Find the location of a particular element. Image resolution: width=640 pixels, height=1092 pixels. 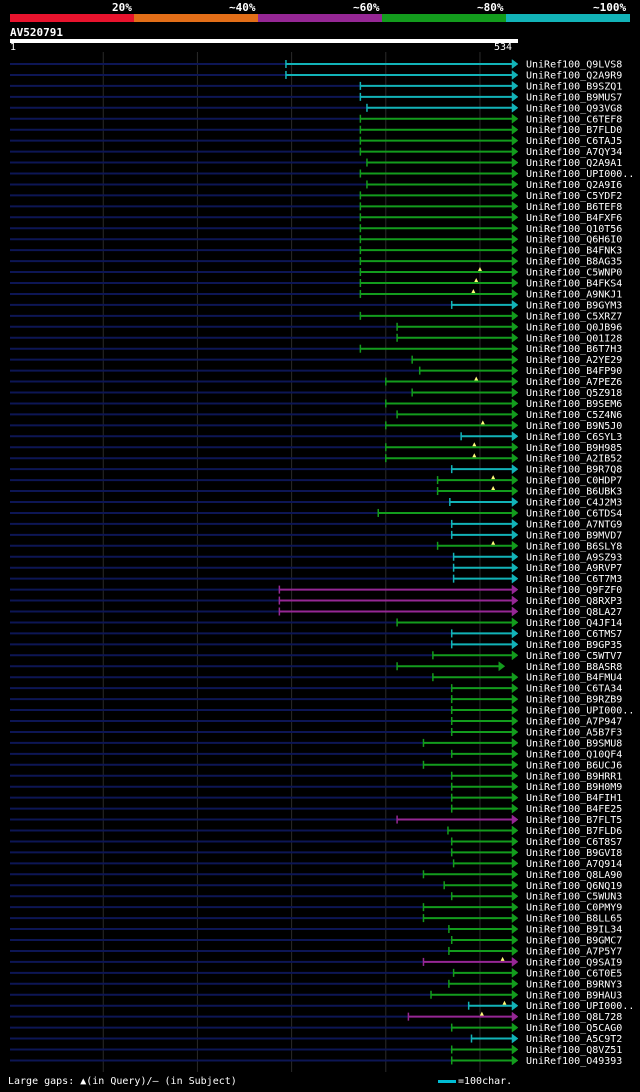

hit-label: UniRef100_C4J2M3 is located at coordinates (574, 503).